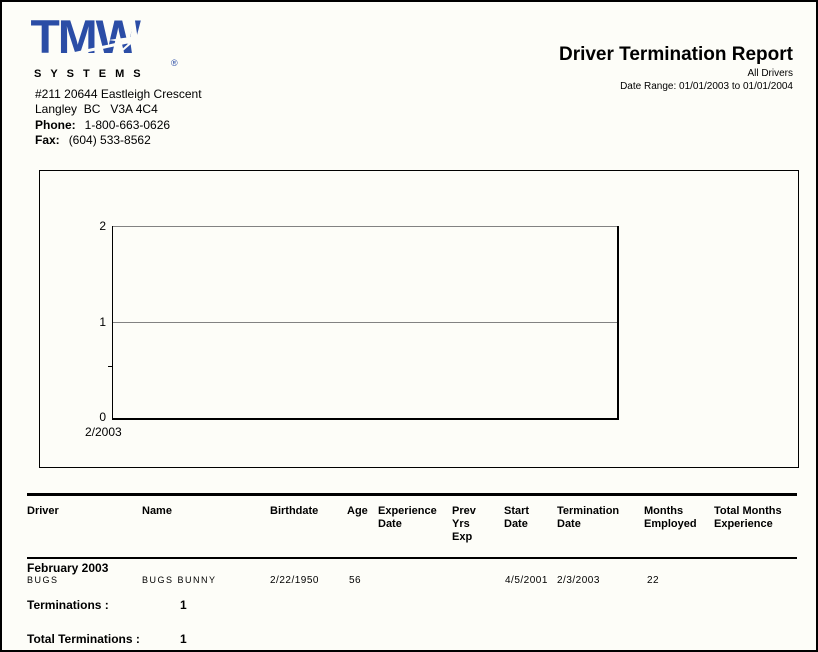 Image resolution: width=818 pixels, height=652 pixels. Describe the element at coordinates (355, 580) in the screenshot. I see `cell-age: 56` at that location.